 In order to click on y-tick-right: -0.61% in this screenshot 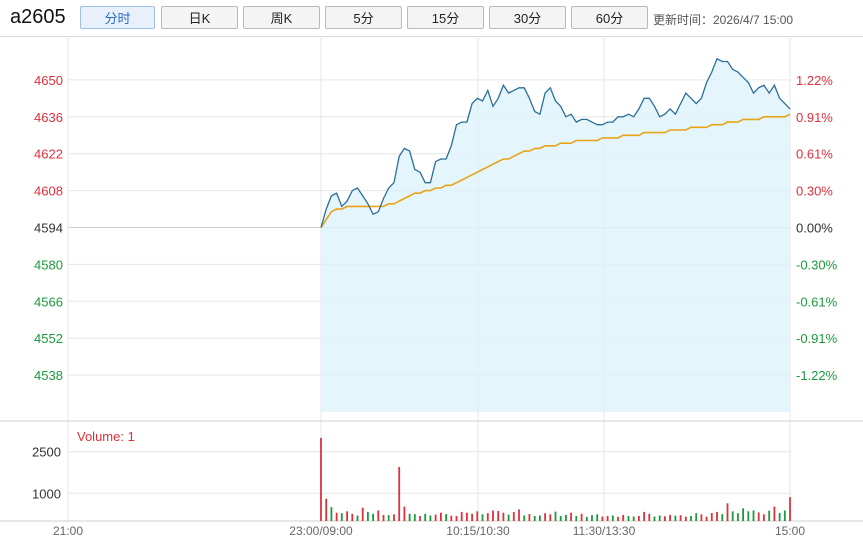, I will do `click(817, 301)`.